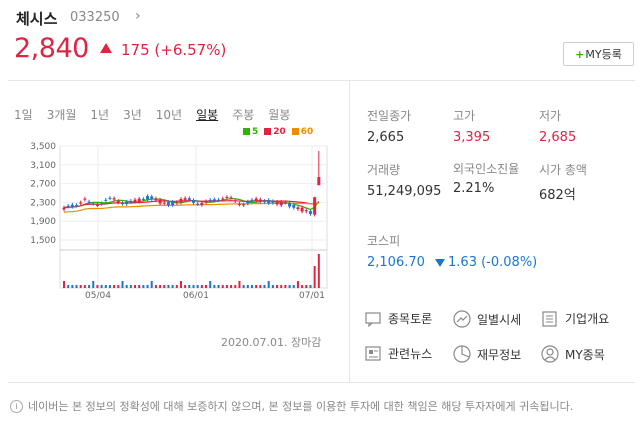 Image resolution: width=642 pixels, height=433 pixels. What do you see at coordinates (462, 319) in the screenshot?
I see `trend-icon` at bounding box center [462, 319].